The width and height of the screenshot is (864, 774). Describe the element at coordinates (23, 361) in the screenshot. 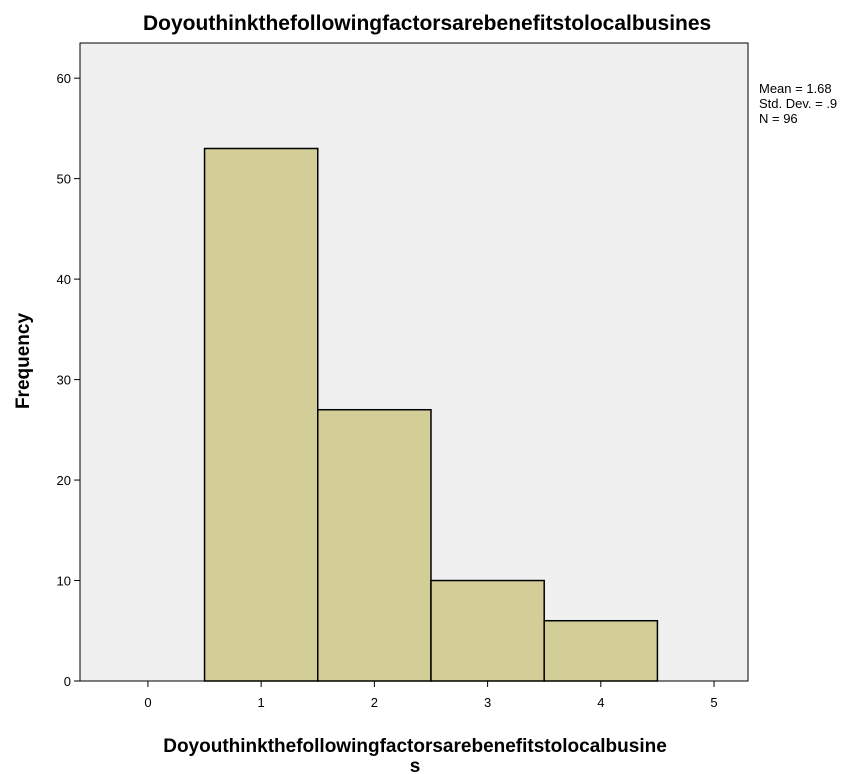

I see `y-axis-title: Frequency` at that location.